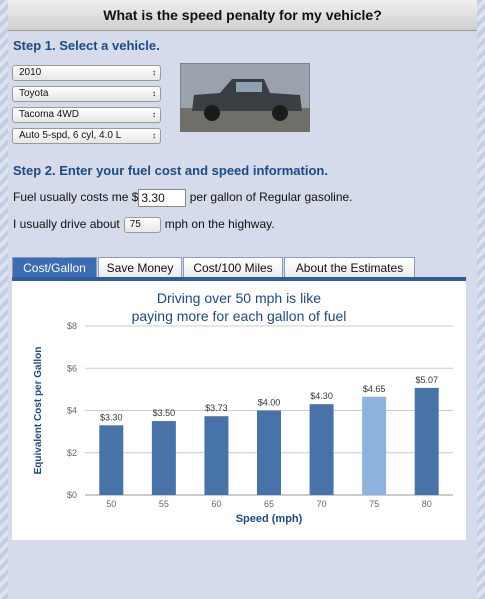 This screenshot has width=485, height=599. I want to click on y-tick-label: $4, so click(72, 411).